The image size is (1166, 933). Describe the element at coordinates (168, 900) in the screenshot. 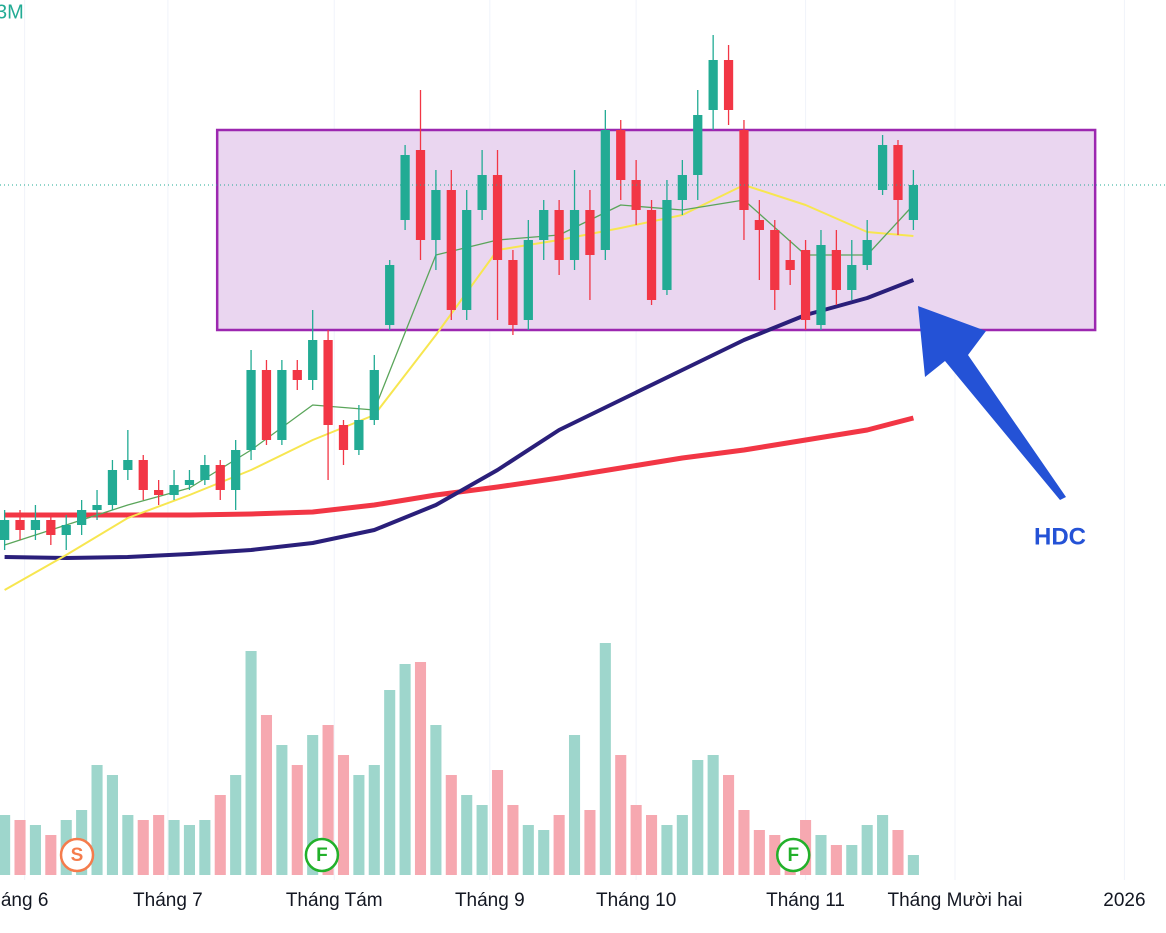

I see `x-tick-label: Tháng 7` at that location.